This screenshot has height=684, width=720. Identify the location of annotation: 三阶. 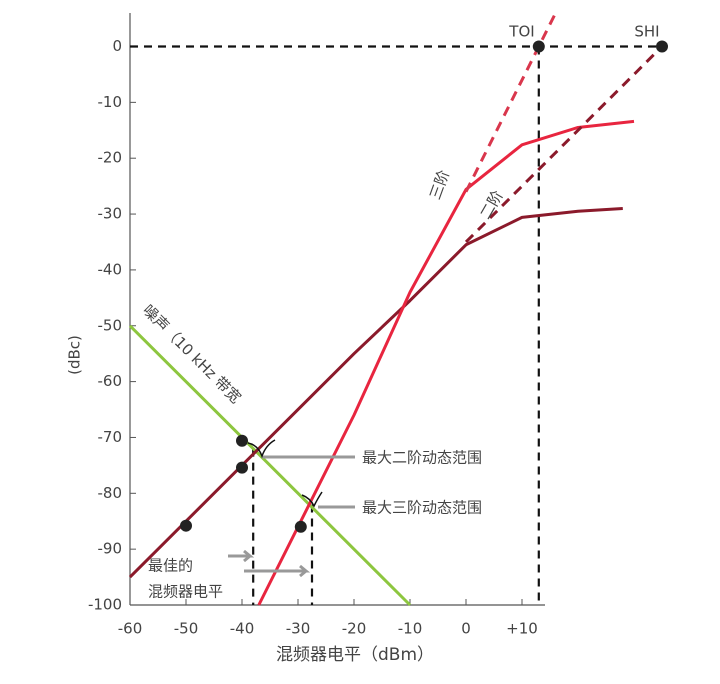
(439, 185).